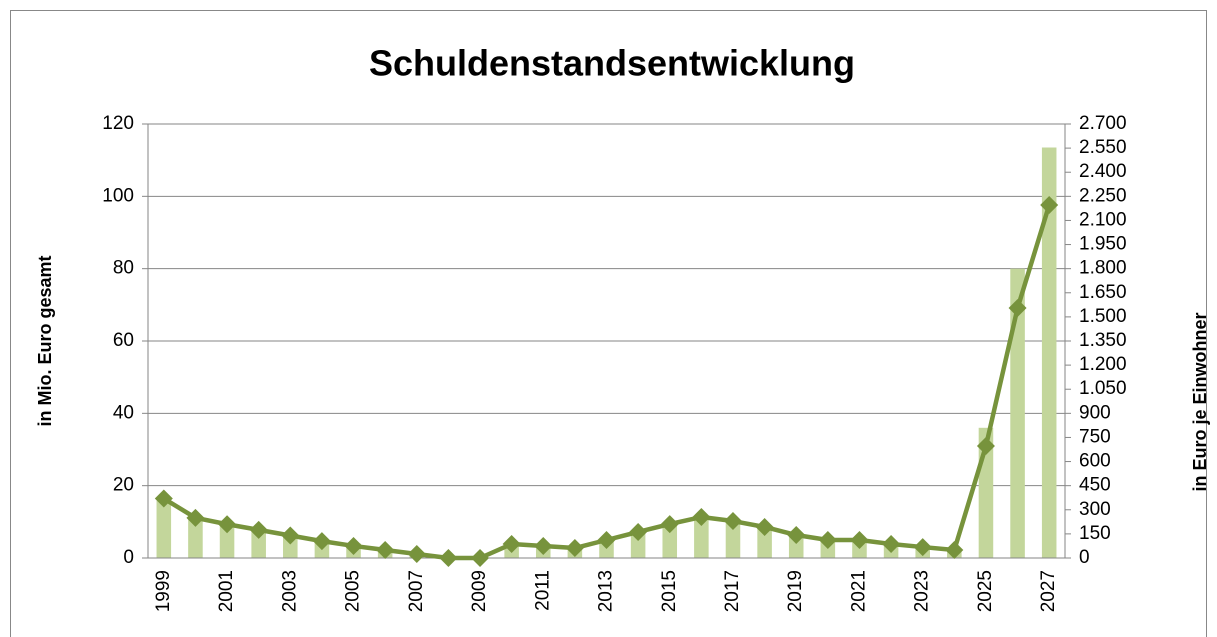 The width and height of the screenshot is (1217, 637). Describe the element at coordinates (118, 195) in the screenshot. I see `y-tick-label: 100` at that location.